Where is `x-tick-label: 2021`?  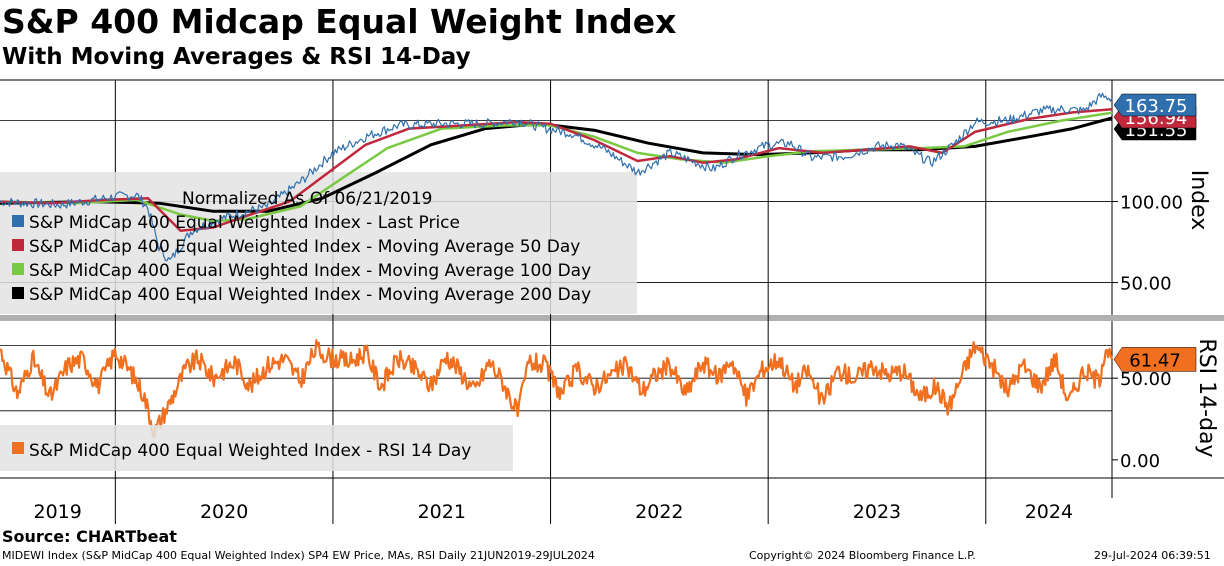
x-tick-label: 2021 is located at coordinates (442, 512).